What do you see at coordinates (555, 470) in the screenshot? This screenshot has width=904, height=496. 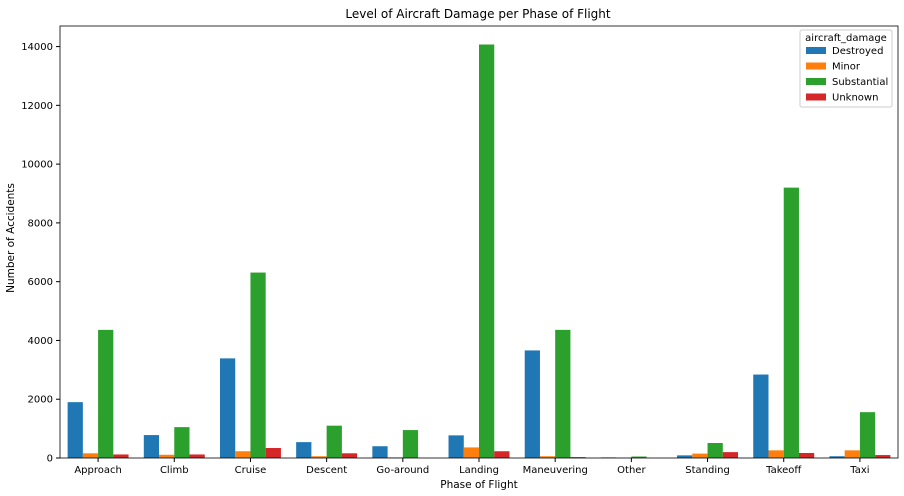 I see `x-tick-label: Maneuvering` at bounding box center [555, 470].